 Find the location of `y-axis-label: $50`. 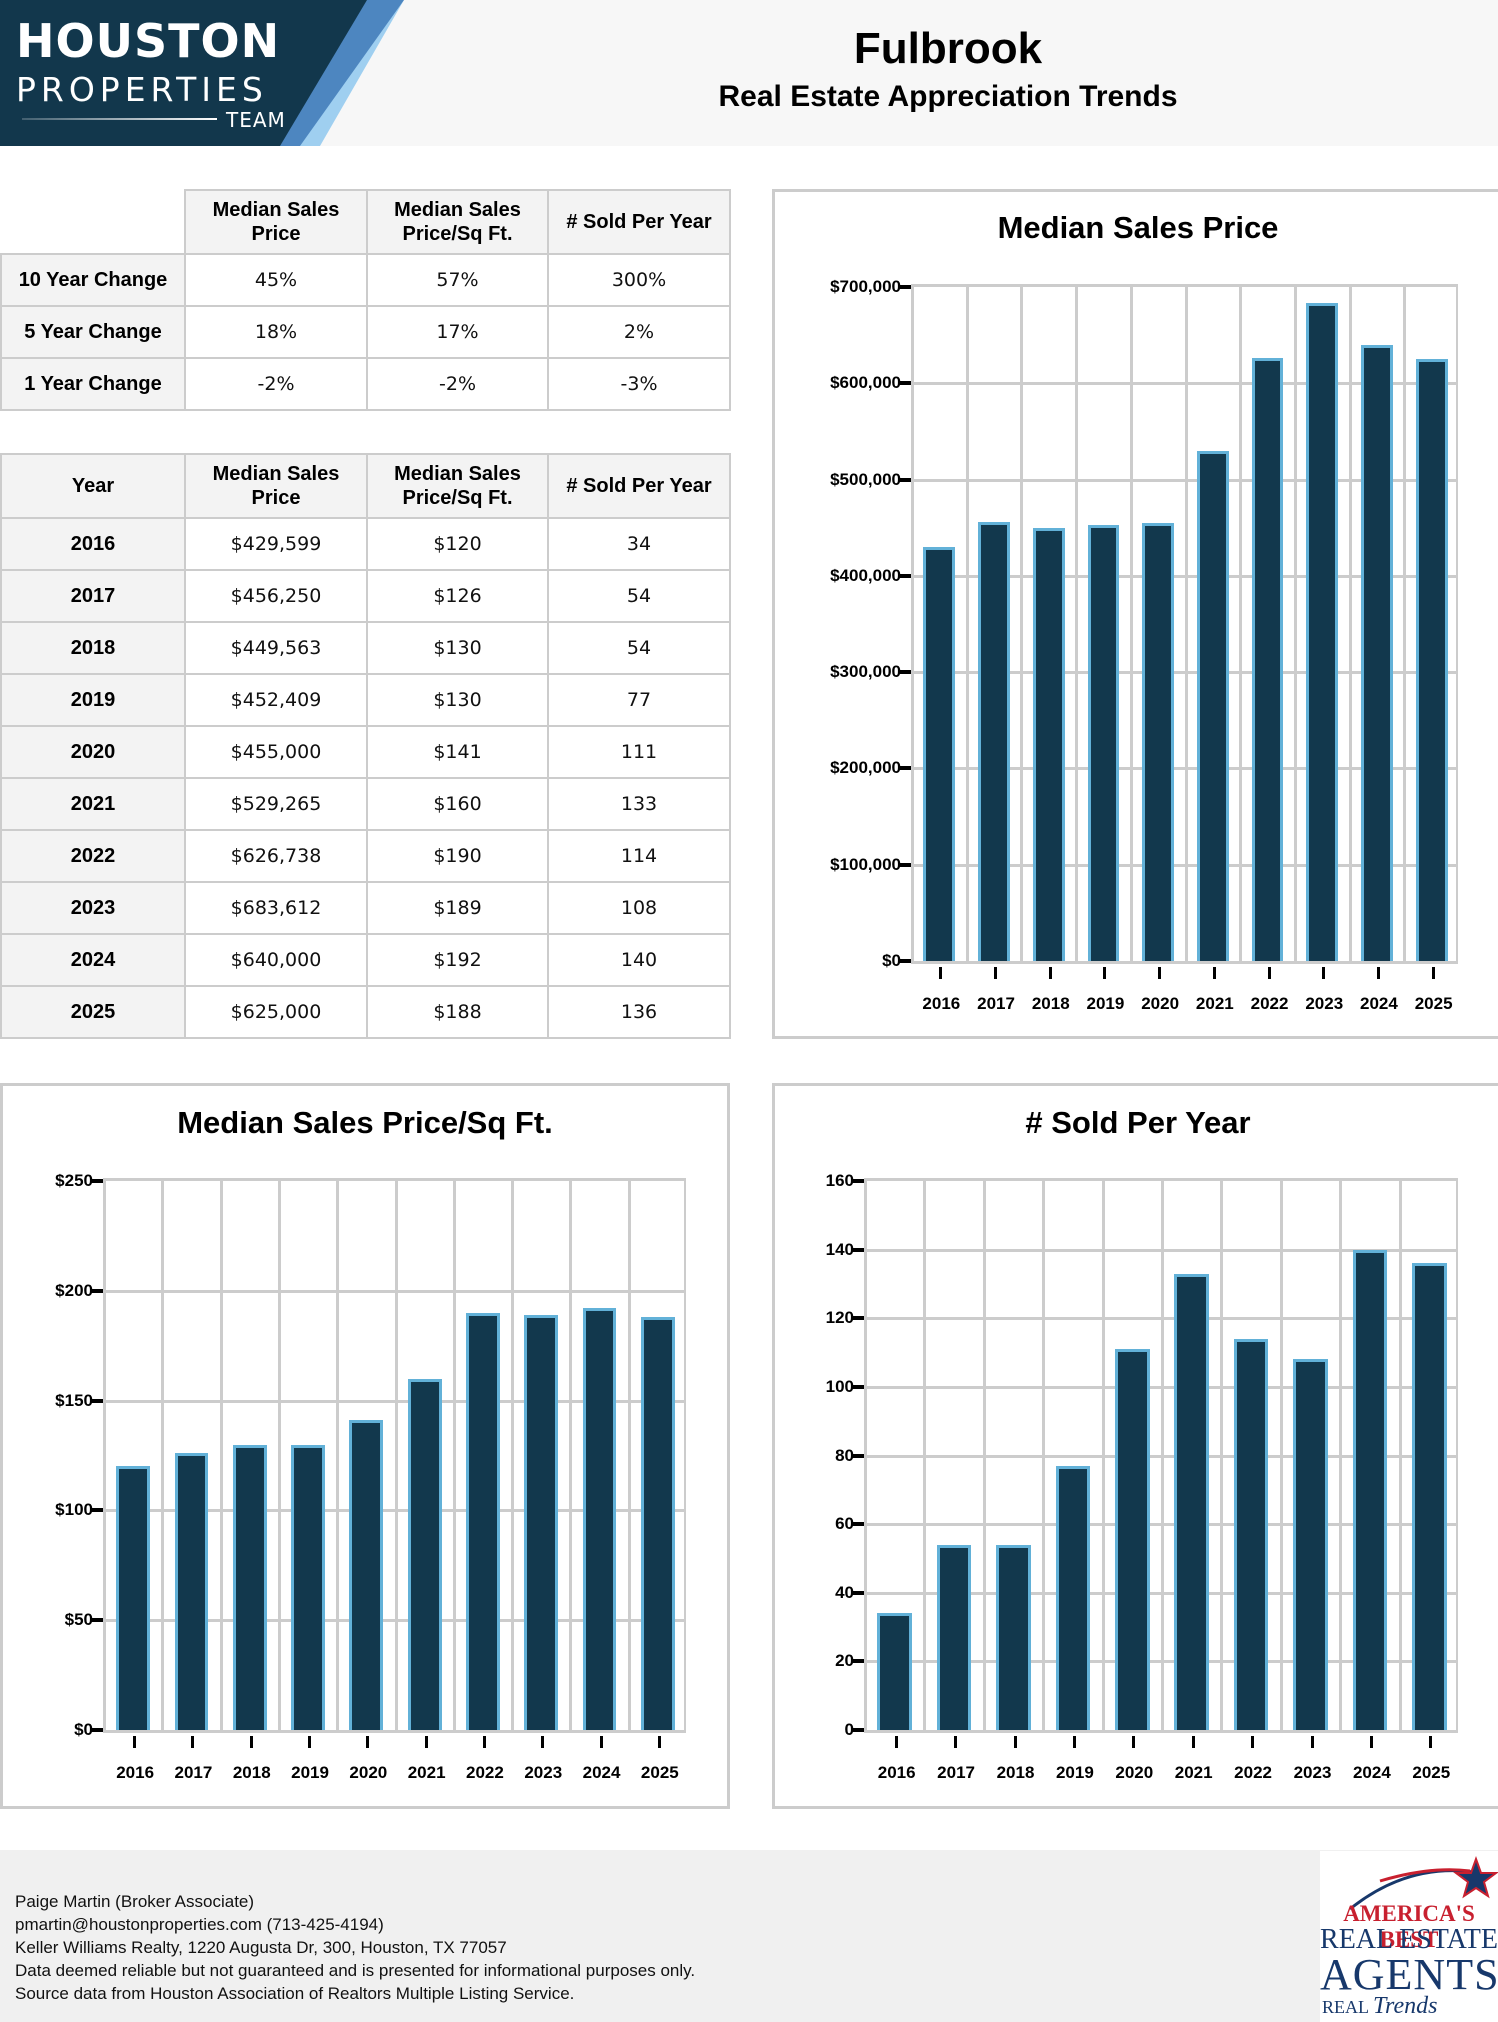

y-axis-label: $50 is located at coordinates (78, 1620).